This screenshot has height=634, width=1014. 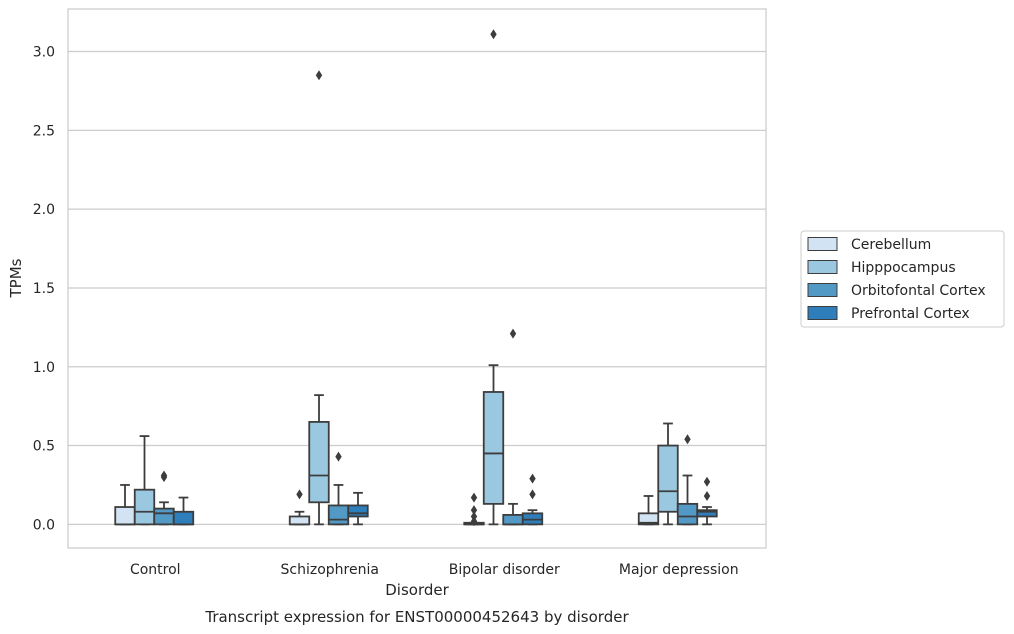 I want to click on legend-label: Prefrontal Cortex, so click(x=910, y=314).